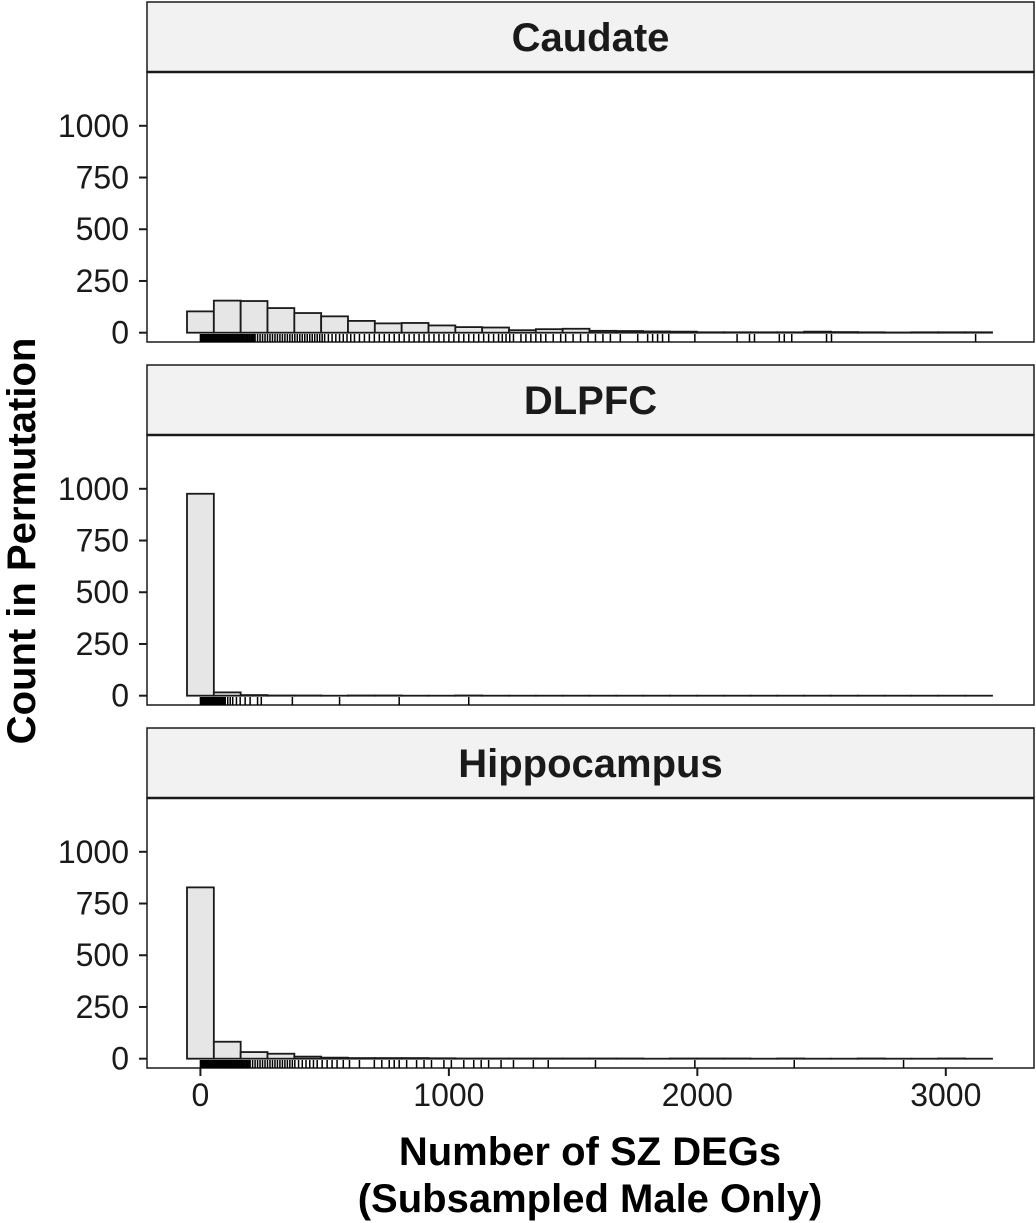 This screenshot has height=1223, width=1036. What do you see at coordinates (22, 541) in the screenshot?
I see `y-axis-title: Count in Permutation` at bounding box center [22, 541].